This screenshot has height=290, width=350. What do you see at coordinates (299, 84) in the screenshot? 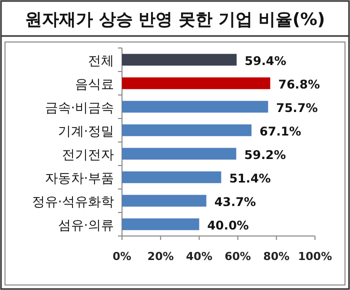
I see `data-label: 76.8%` at bounding box center [299, 84].